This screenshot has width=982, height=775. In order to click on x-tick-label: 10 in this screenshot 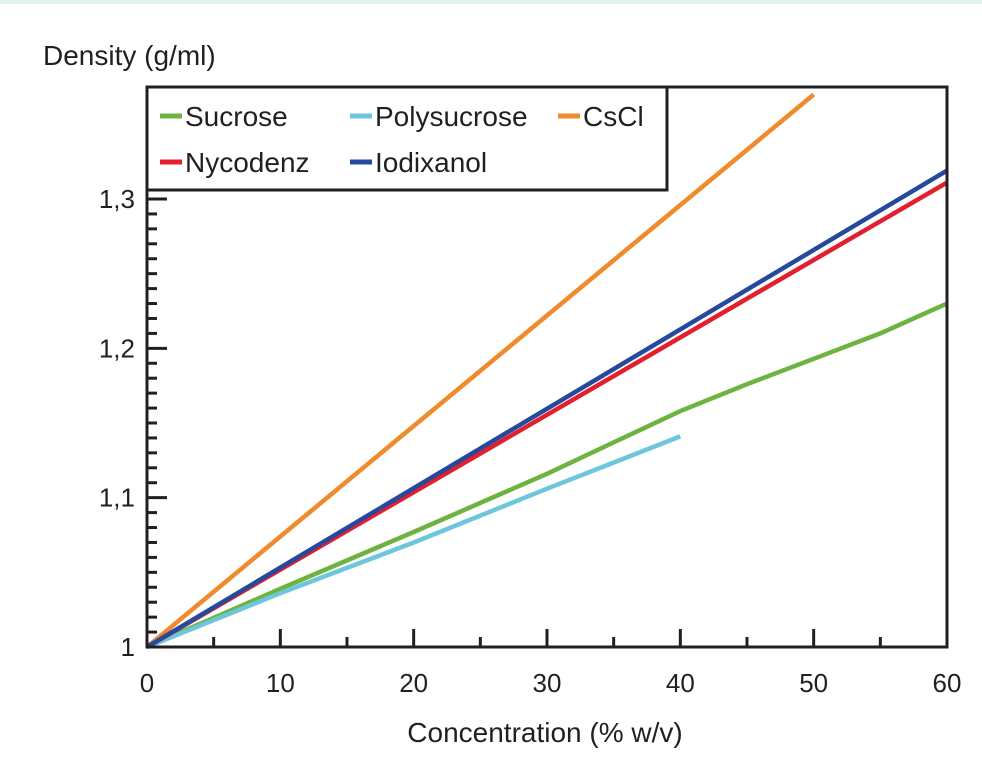, I will do `click(280, 683)`.